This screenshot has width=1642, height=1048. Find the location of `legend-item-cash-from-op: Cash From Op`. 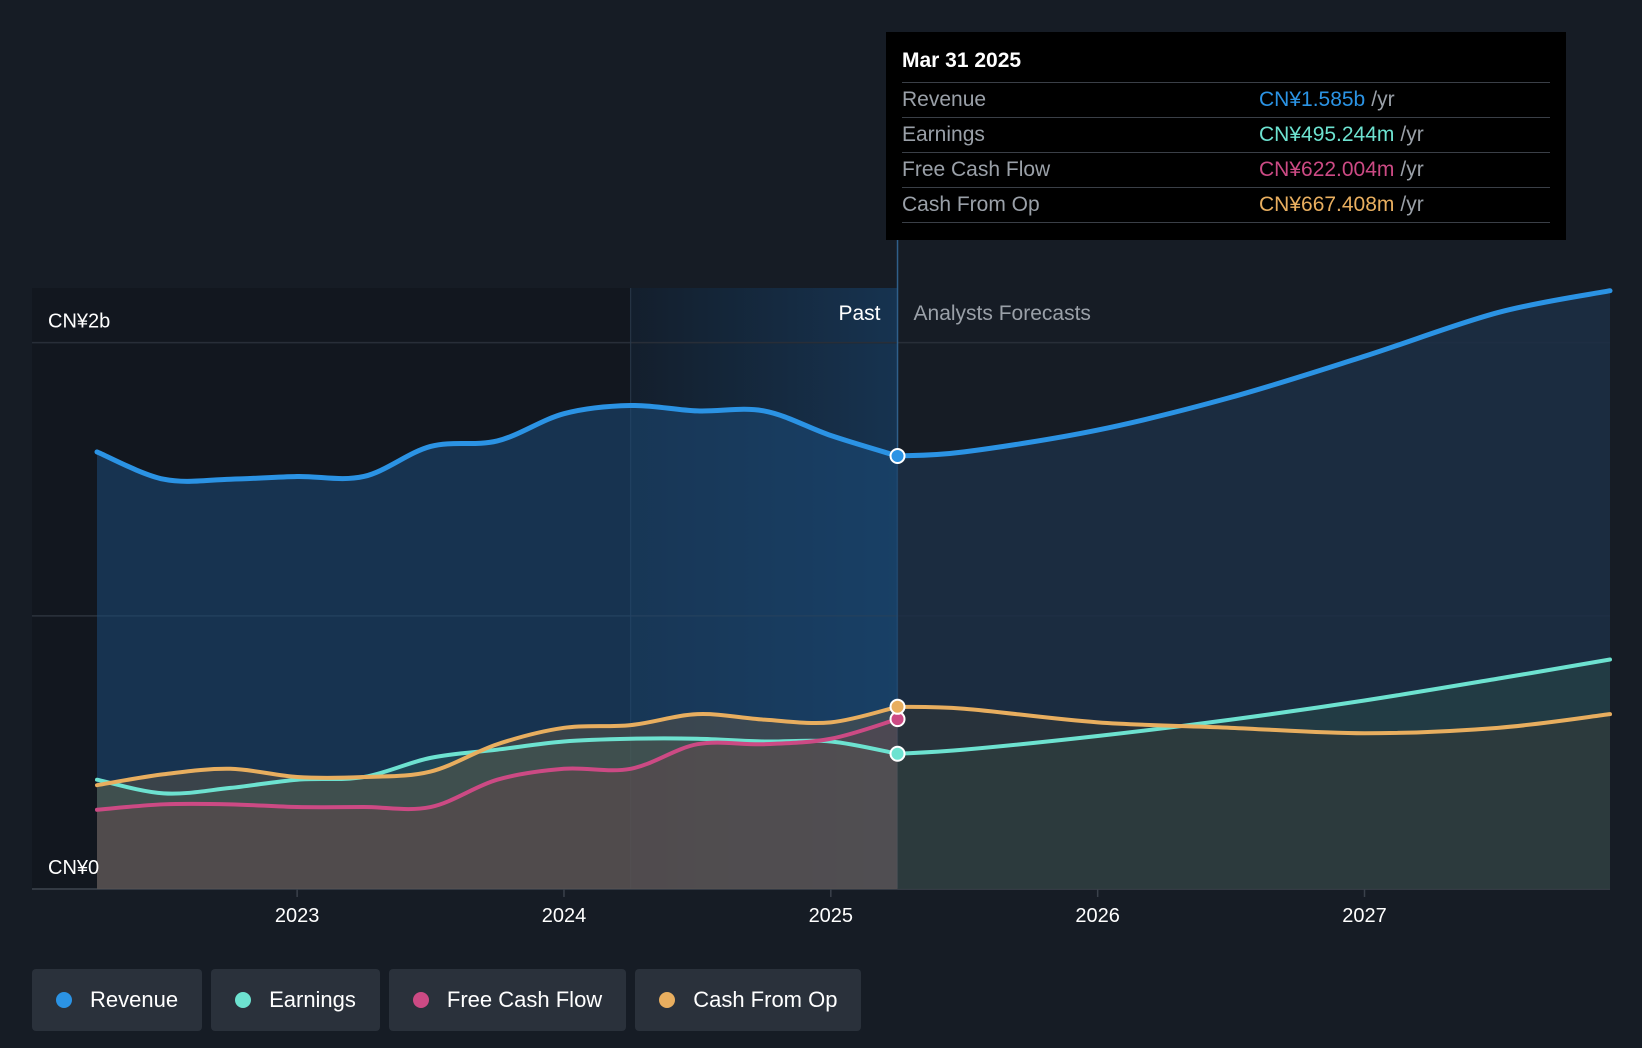

legend-item-cash-from-op: Cash From Op is located at coordinates (748, 1000).